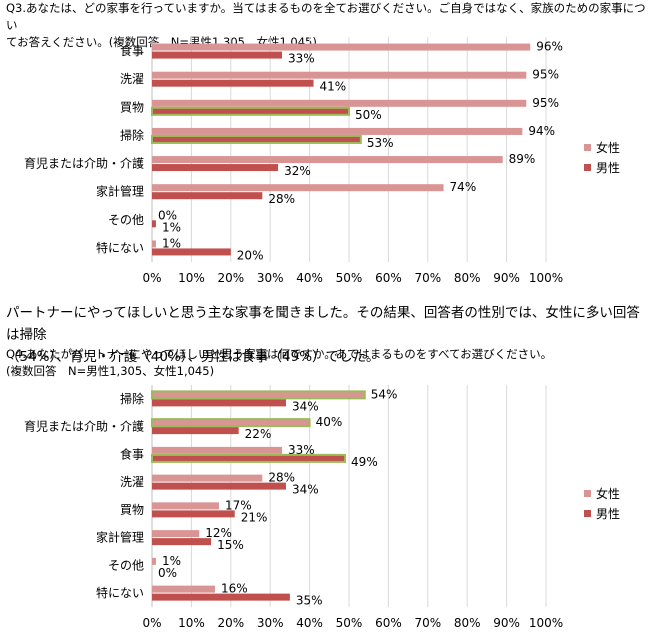  Describe the element at coordinates (84, 426) in the screenshot. I see `category-label: 育児または介助・介護` at that location.